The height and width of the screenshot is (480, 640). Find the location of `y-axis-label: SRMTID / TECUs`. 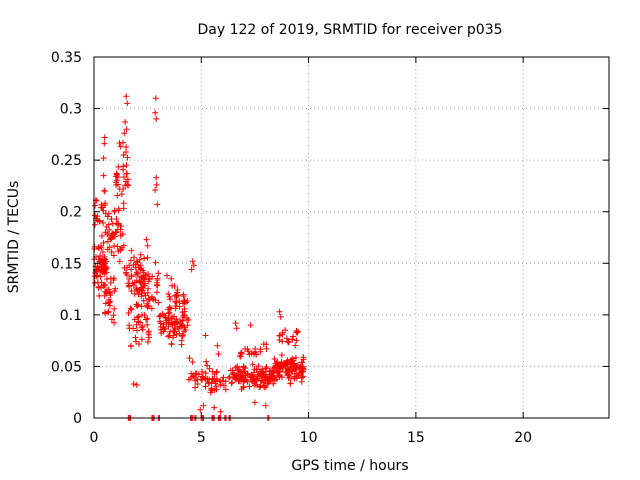

y-axis-label: SRMTID / TECUs is located at coordinates (14, 237).